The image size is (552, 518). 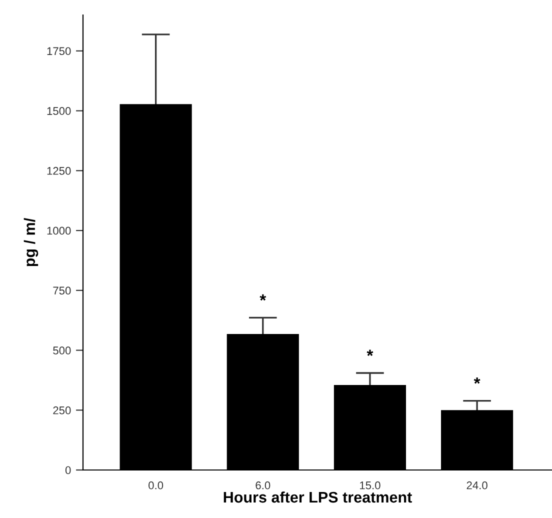 I want to click on y-tick-label: 1500, so click(x=59, y=111).